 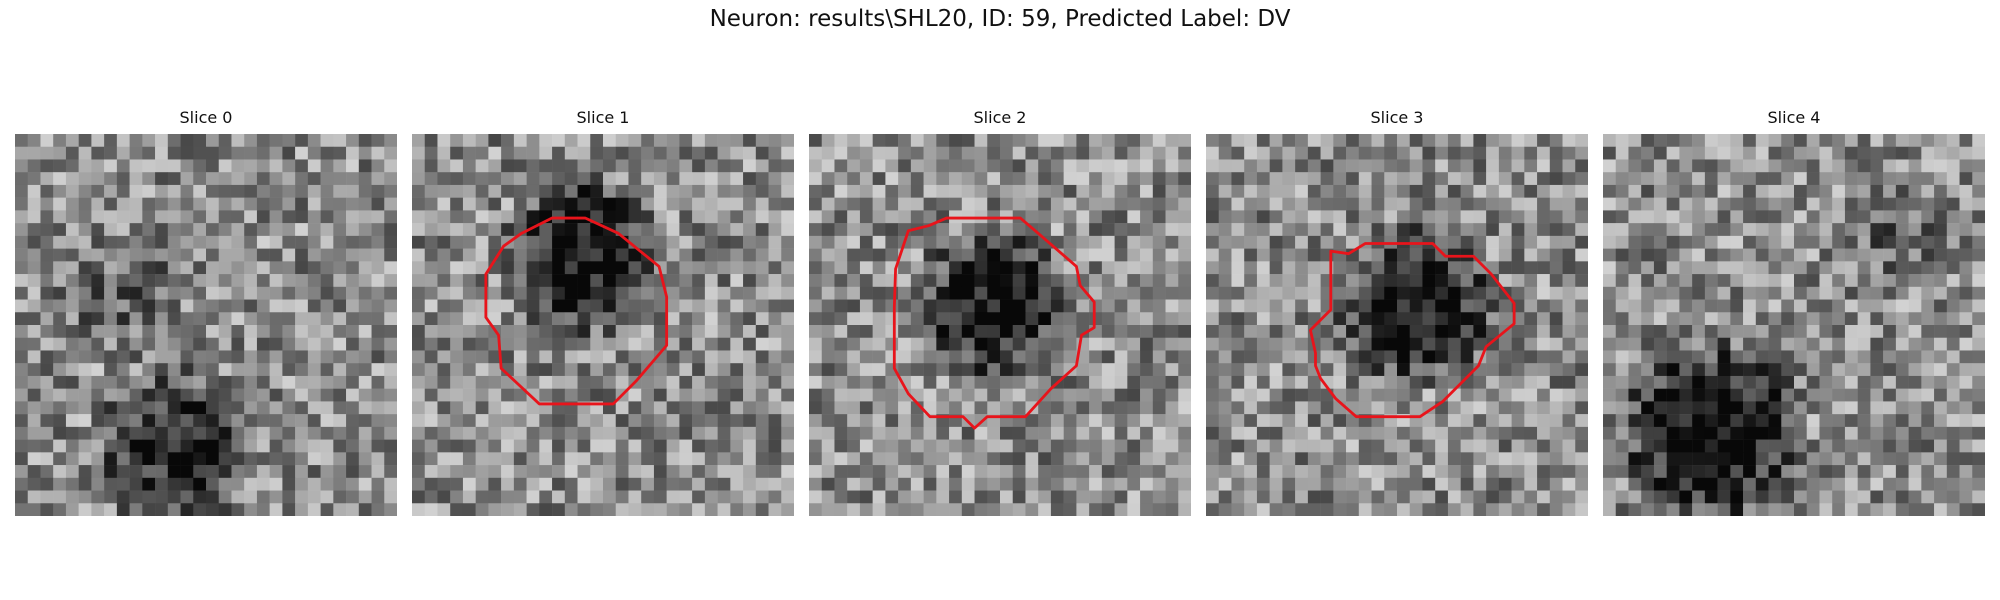 What do you see at coordinates (1397, 117) in the screenshot?
I see `slice-title: Slice 3` at bounding box center [1397, 117].